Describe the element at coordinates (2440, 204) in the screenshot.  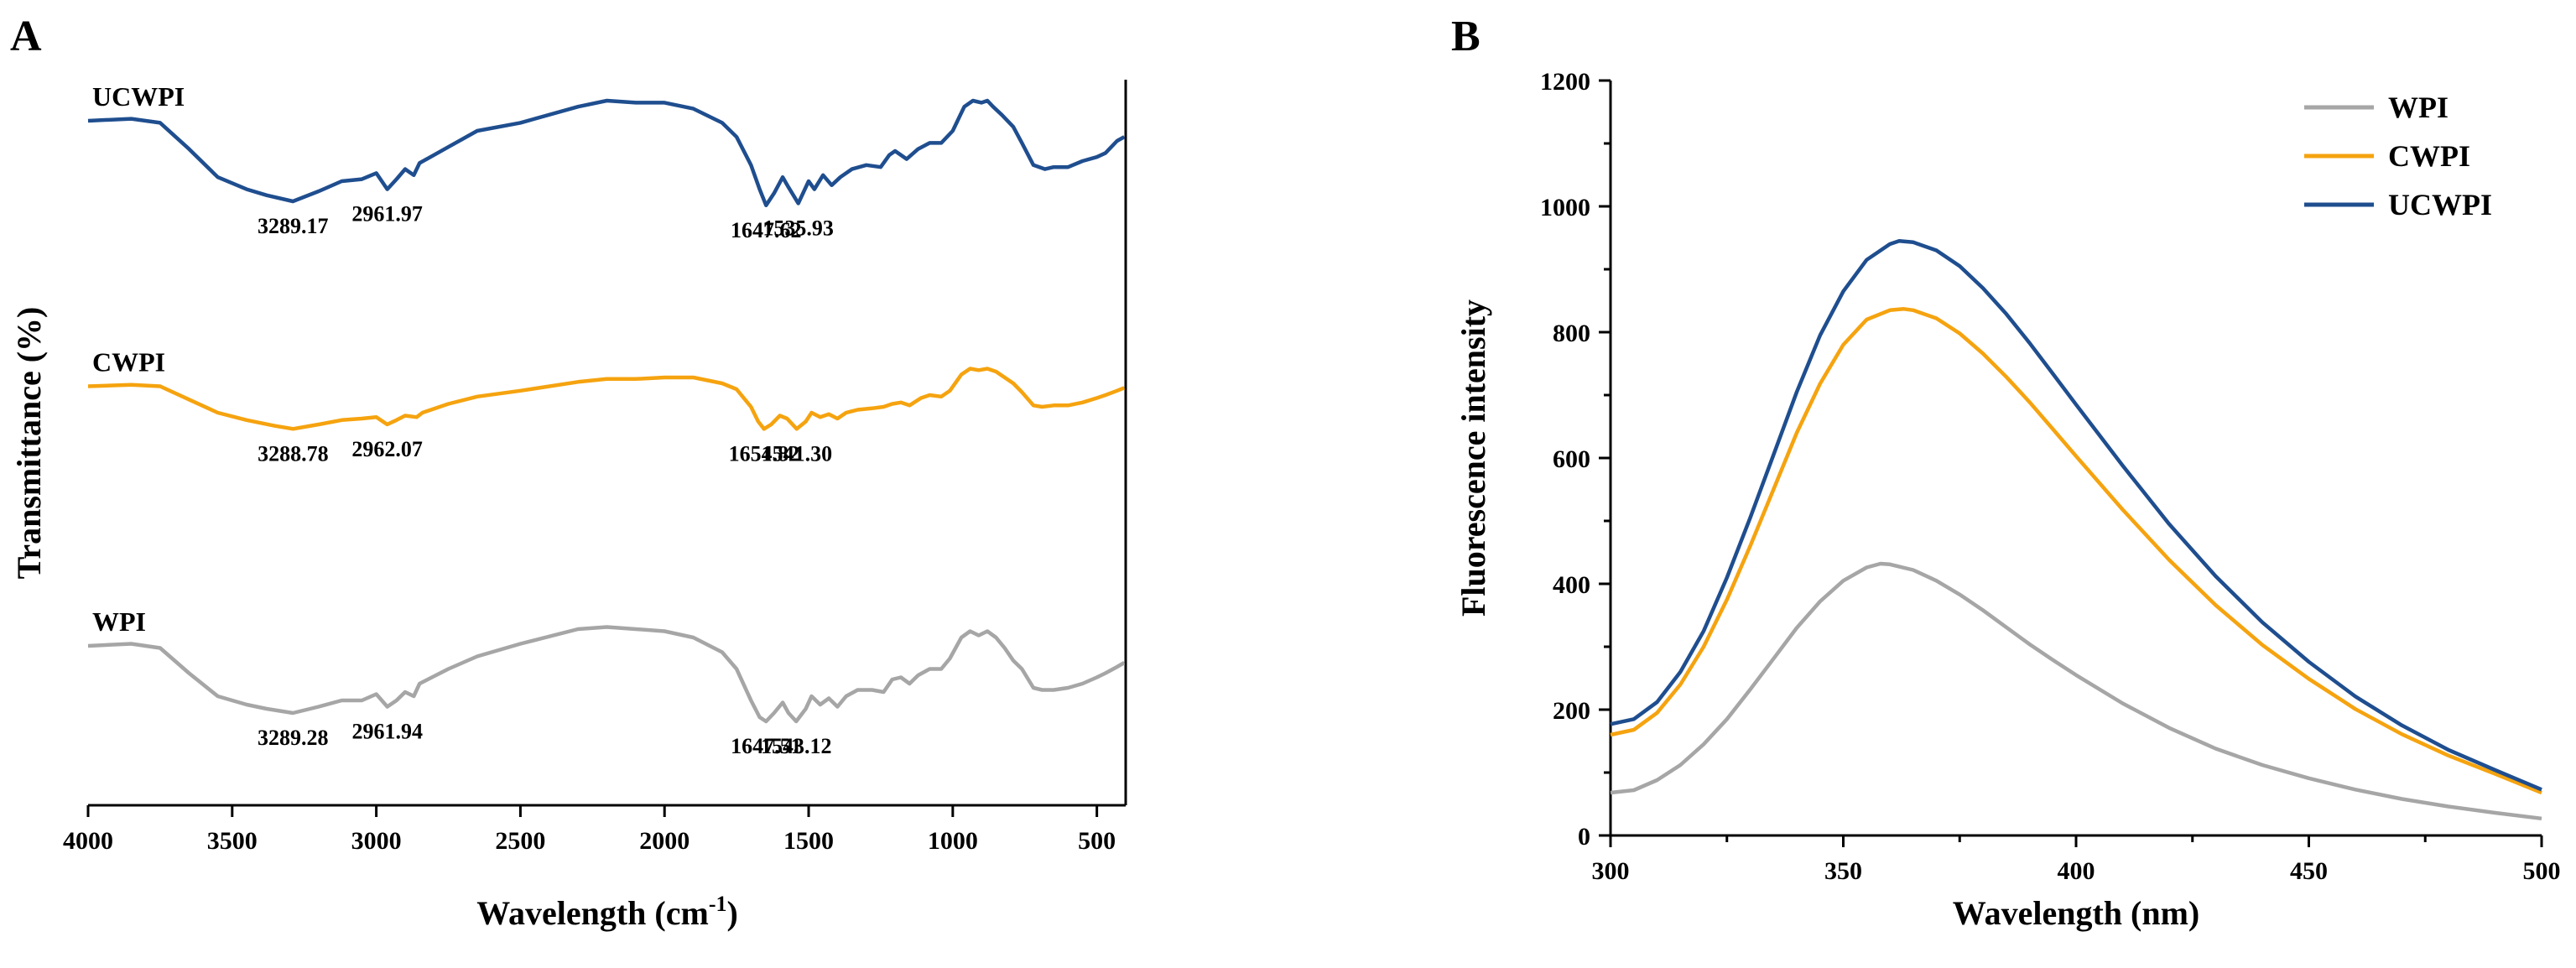
I see `panel-b-legend-label-ucwpi: UCWPI` at that location.